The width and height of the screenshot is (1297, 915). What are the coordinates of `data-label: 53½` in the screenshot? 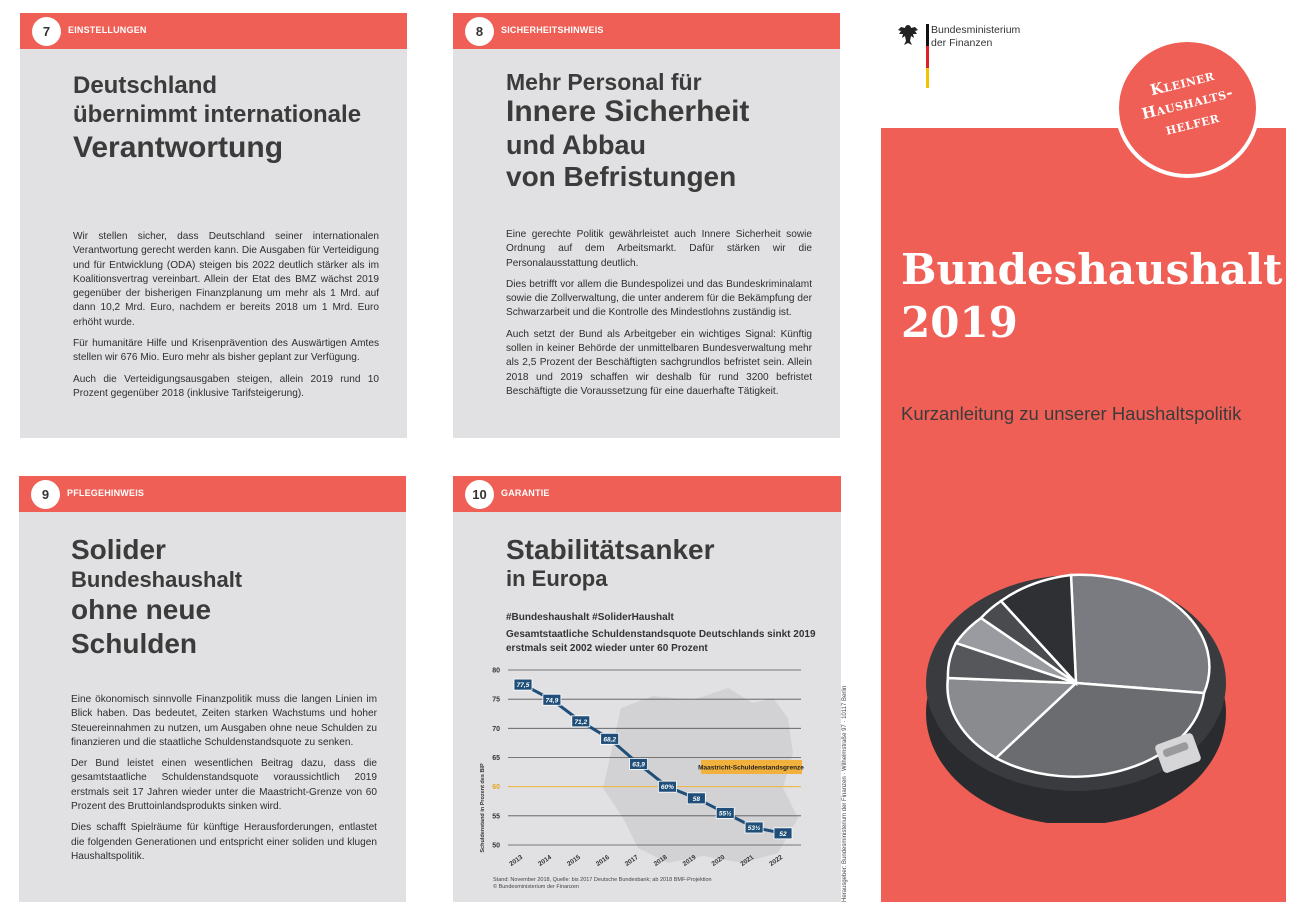 It's located at (754, 828).